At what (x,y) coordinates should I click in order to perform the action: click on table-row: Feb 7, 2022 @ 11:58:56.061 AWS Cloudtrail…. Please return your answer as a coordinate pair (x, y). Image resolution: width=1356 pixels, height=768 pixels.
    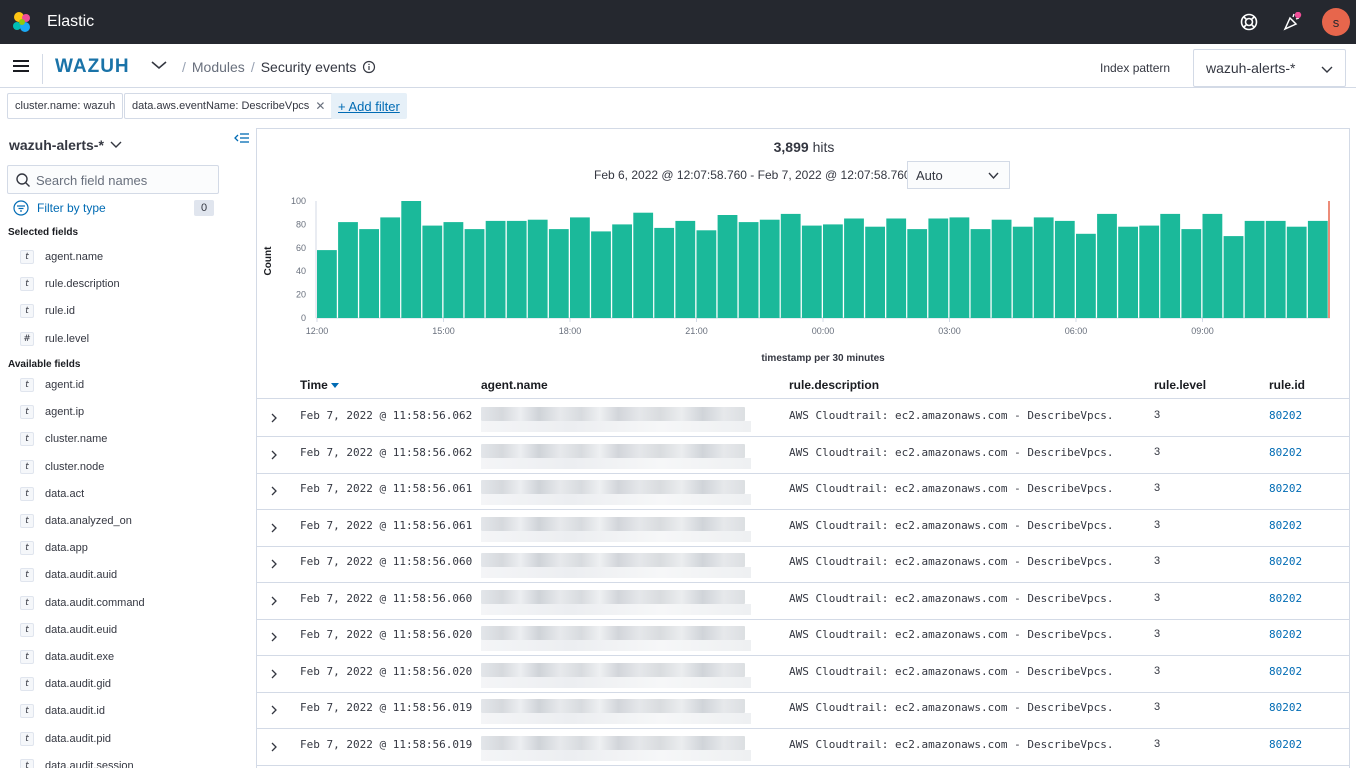
    Looking at the image, I should click on (803, 491).